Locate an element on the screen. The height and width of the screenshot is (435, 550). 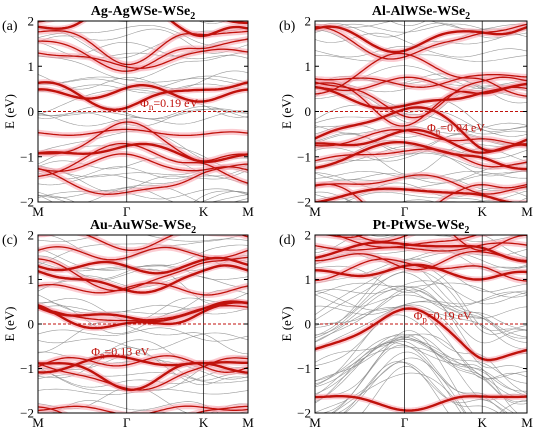
y-tick-label: 1 is located at coordinates (308, 66).